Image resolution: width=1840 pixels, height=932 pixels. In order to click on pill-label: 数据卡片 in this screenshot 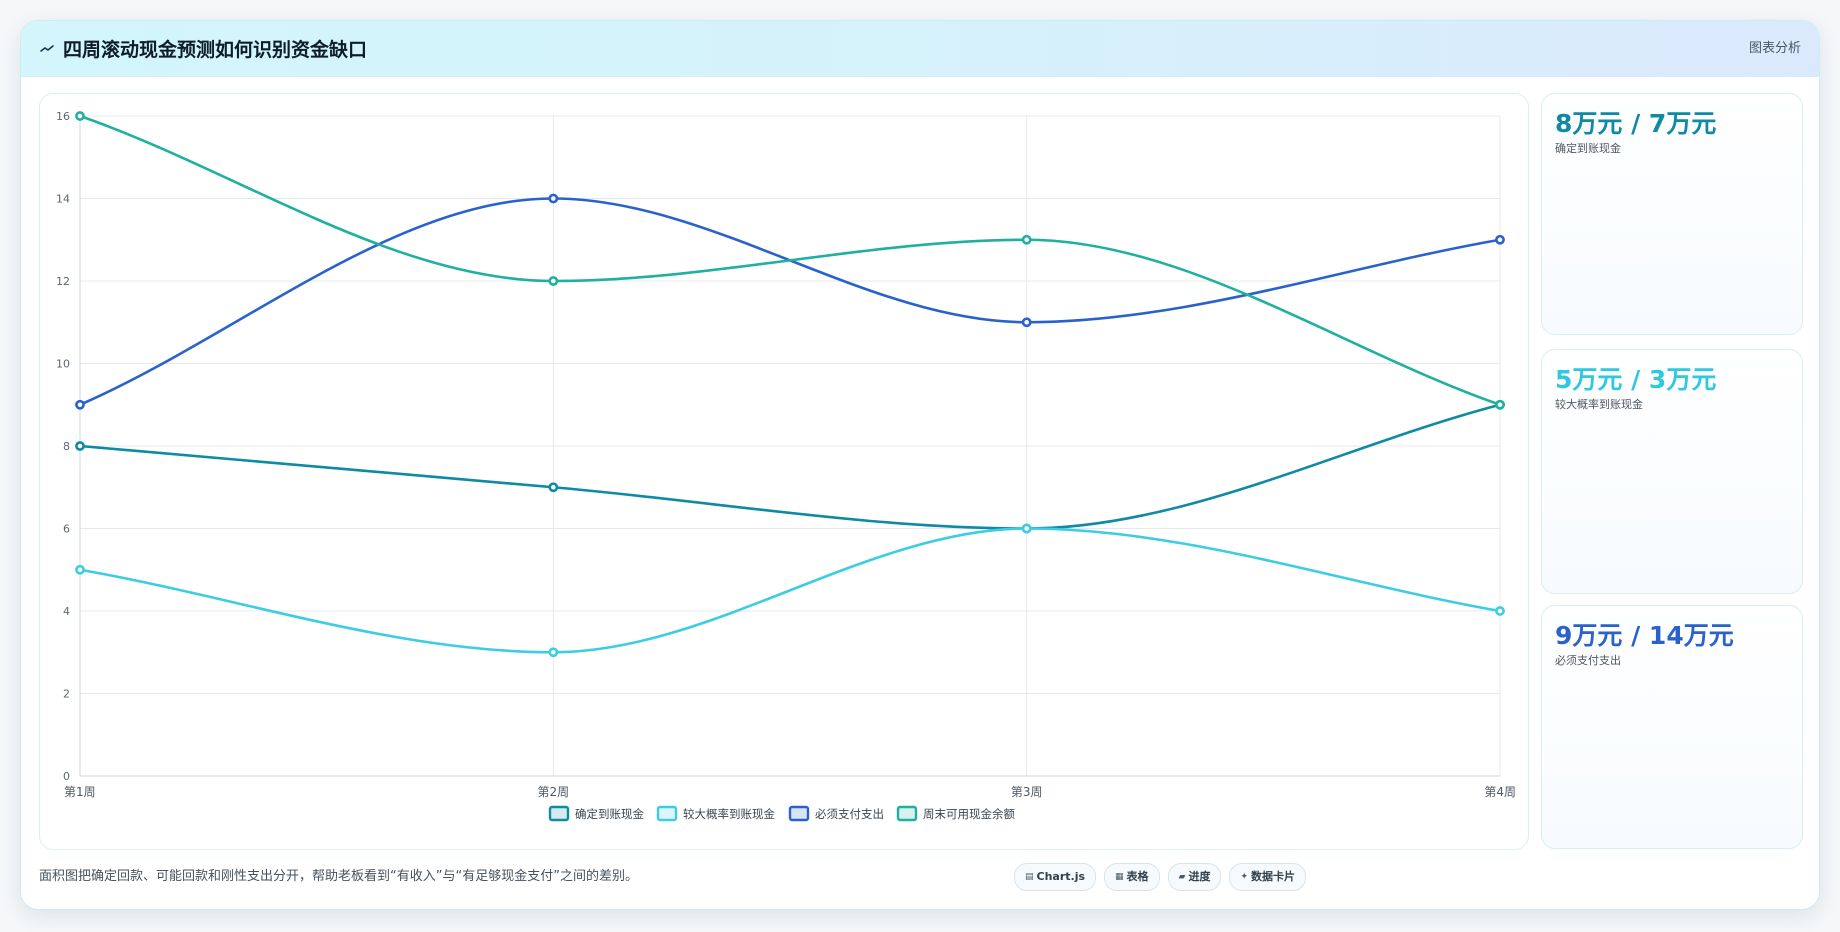, I will do `click(1273, 876)`.